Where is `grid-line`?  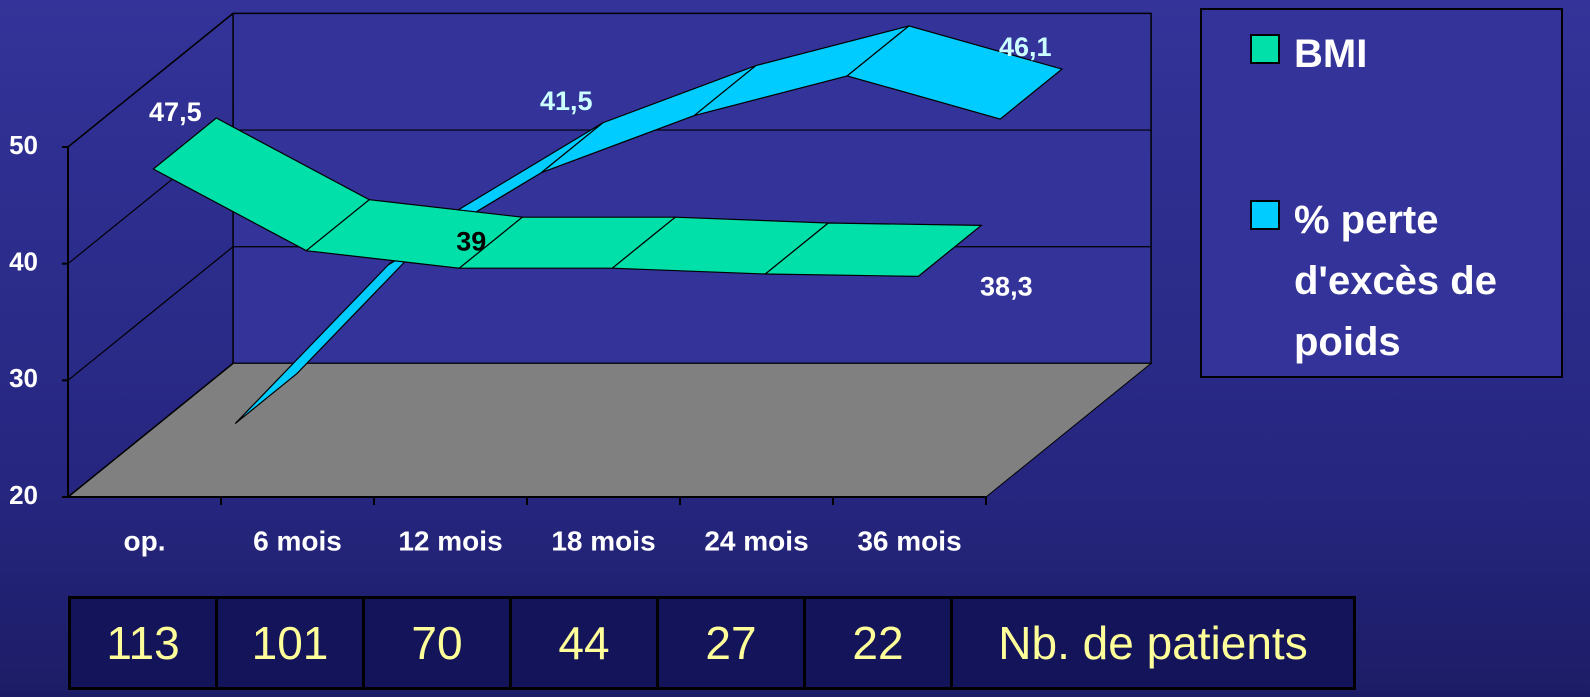
grid-line is located at coordinates (150, 313).